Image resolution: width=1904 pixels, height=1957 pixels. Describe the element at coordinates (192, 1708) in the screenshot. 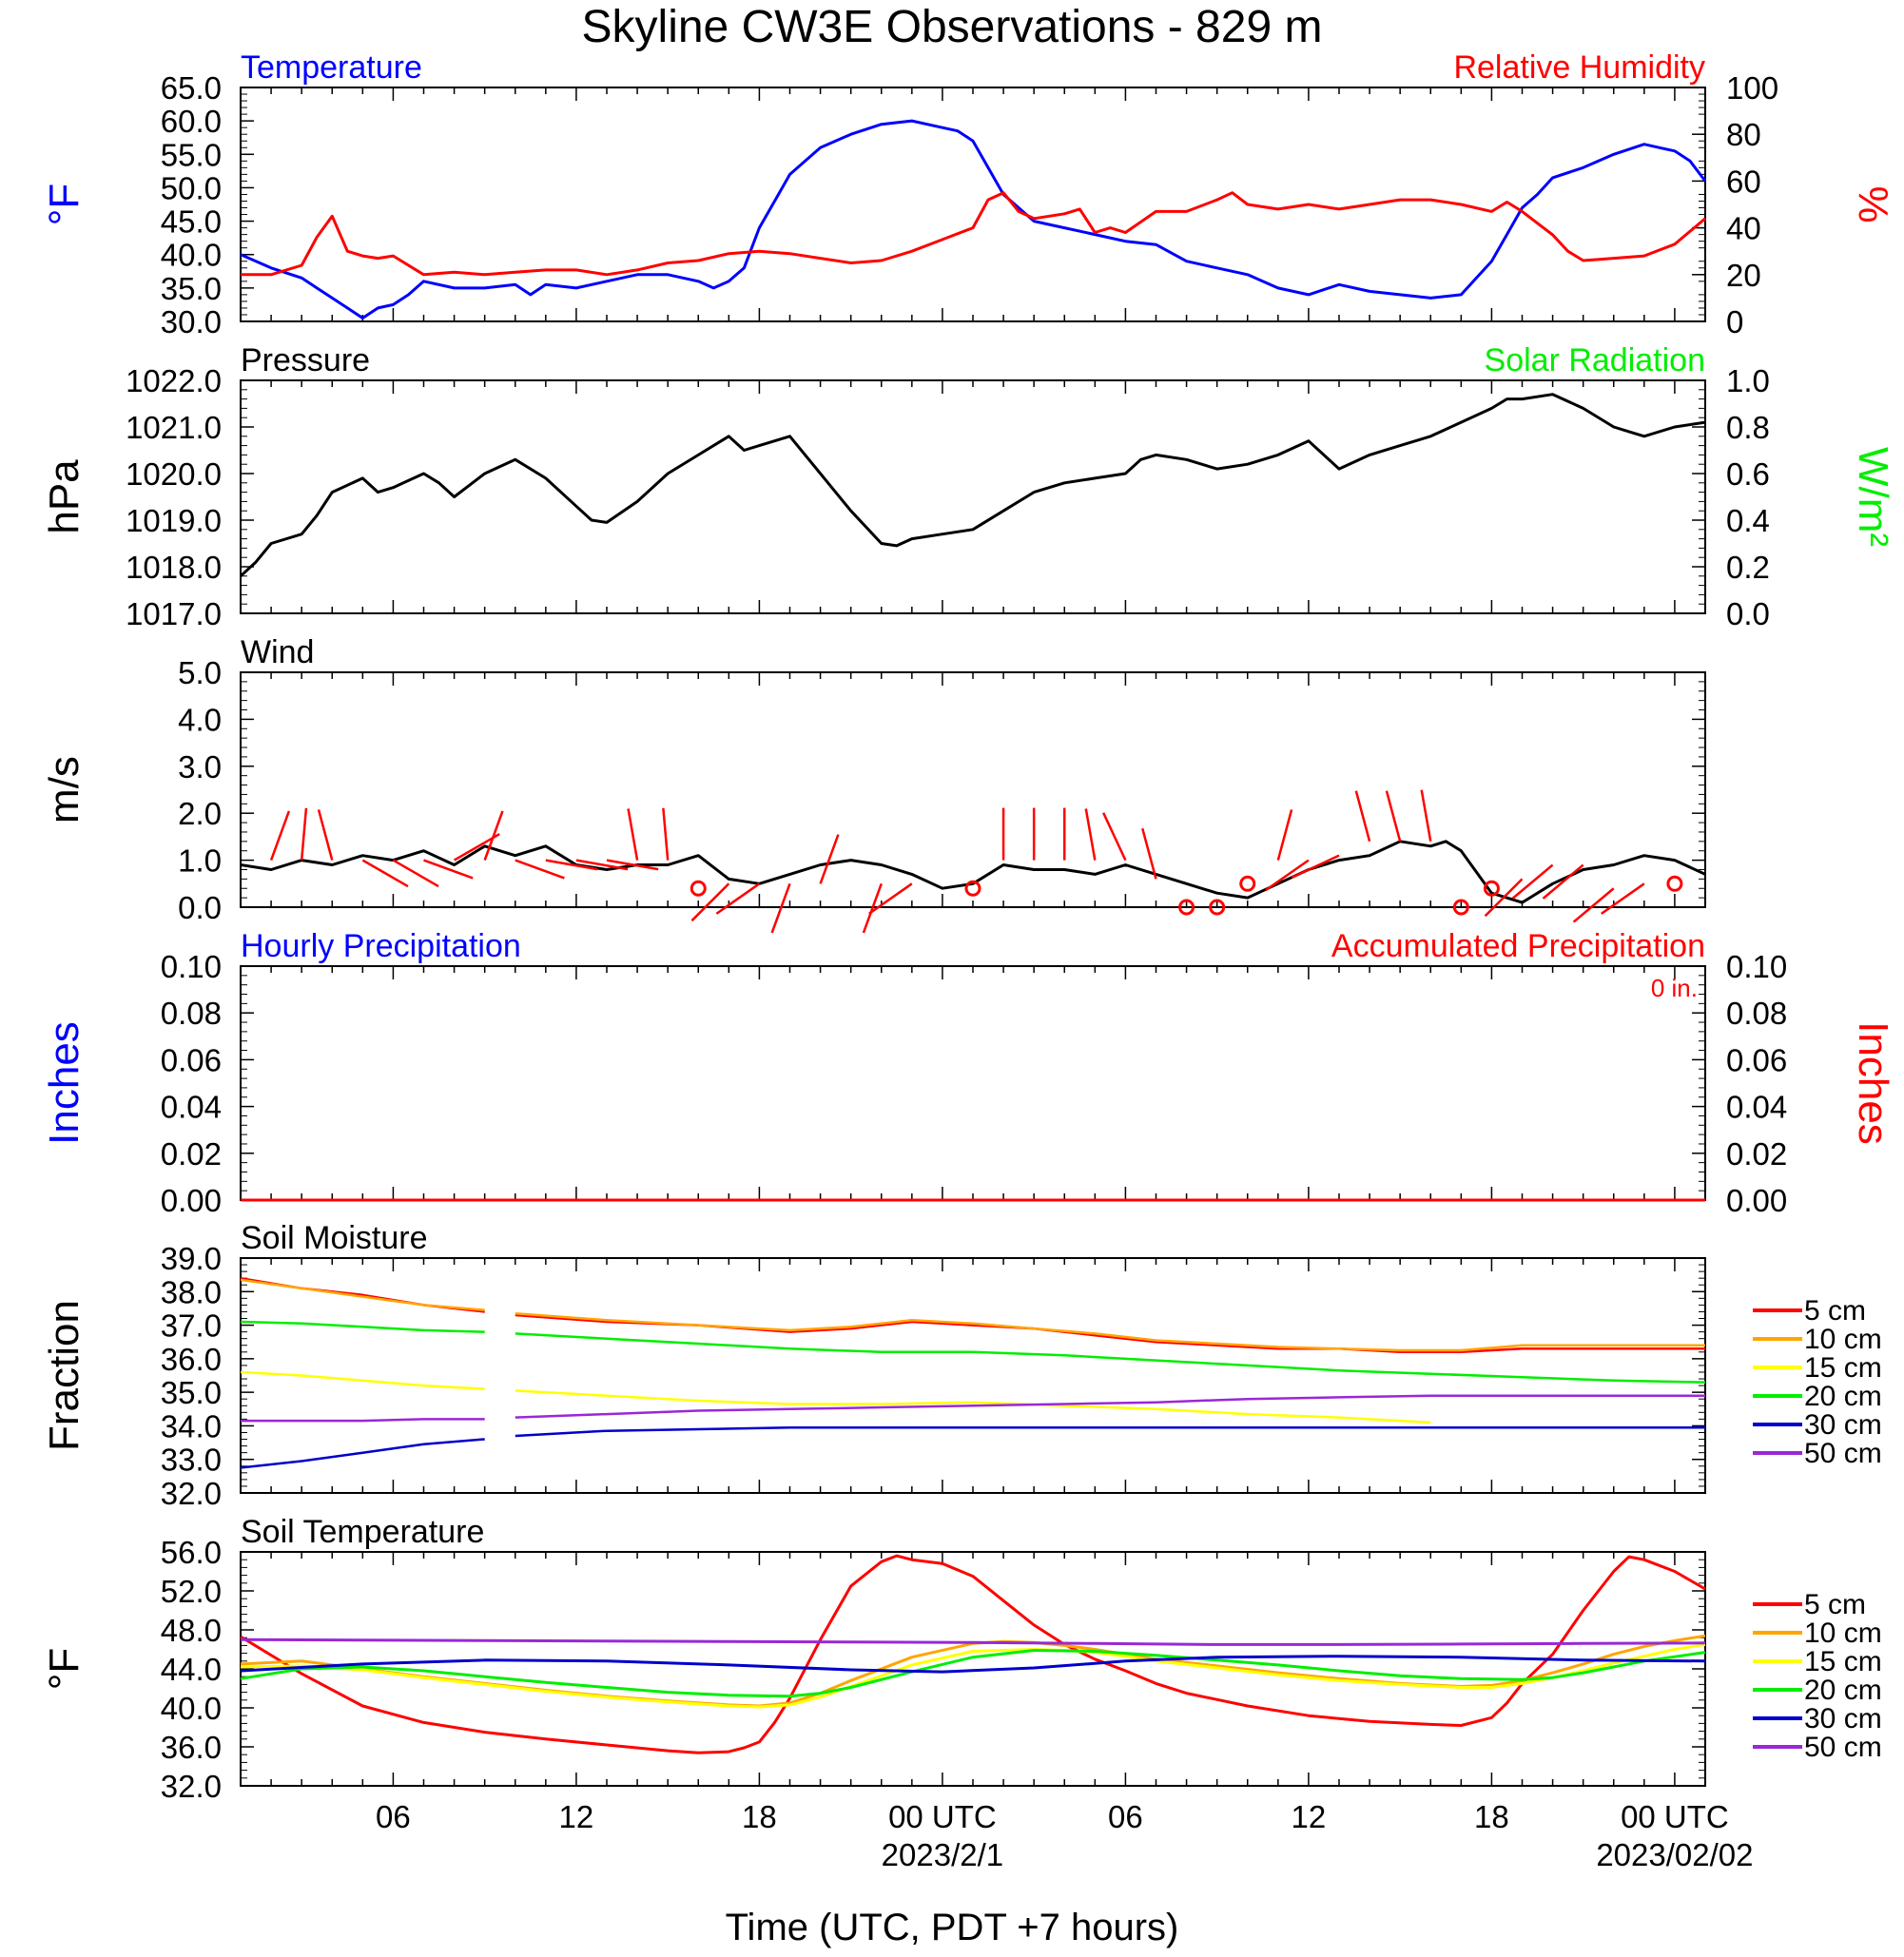

I see `y-tick-label: 40.0` at that location.